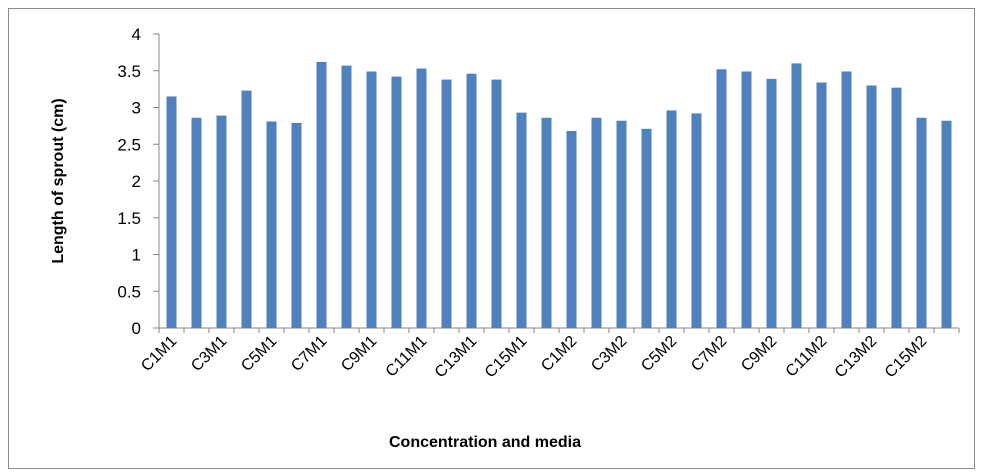 Image resolution: width=986 pixels, height=476 pixels. What do you see at coordinates (471, 200) in the screenshot?
I see `bar-C13M1` at bounding box center [471, 200].